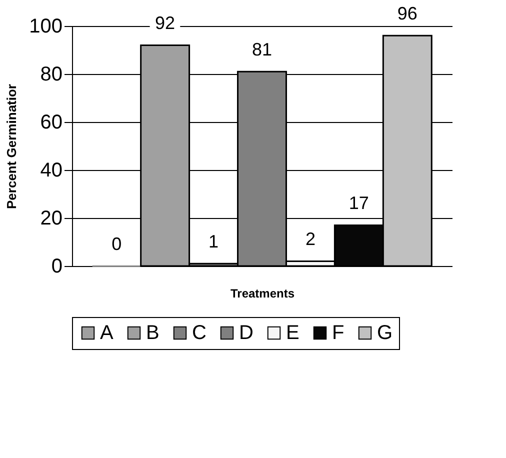 The height and width of the screenshot is (458, 506). I want to click on y-tick-label: 80, so click(51, 75).